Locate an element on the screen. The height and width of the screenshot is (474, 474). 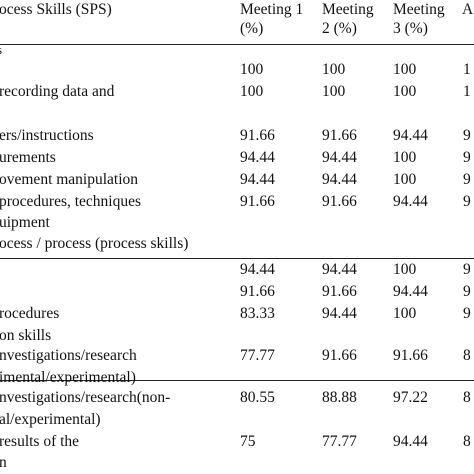
section-rule-process is located at coordinates (237, 258).